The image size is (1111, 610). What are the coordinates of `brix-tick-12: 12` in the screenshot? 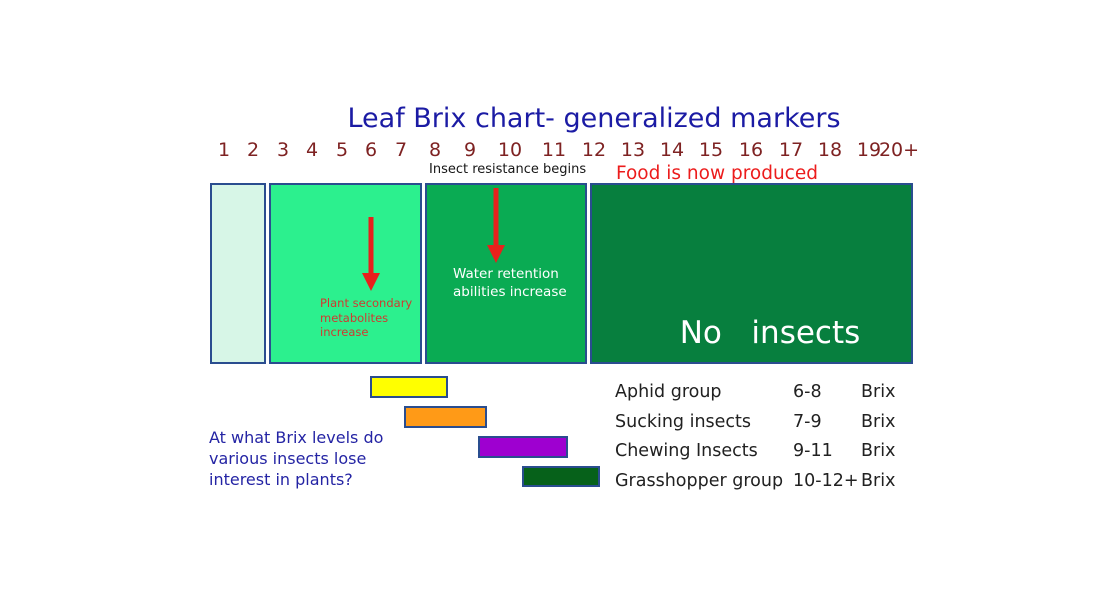 It's located at (594, 150).